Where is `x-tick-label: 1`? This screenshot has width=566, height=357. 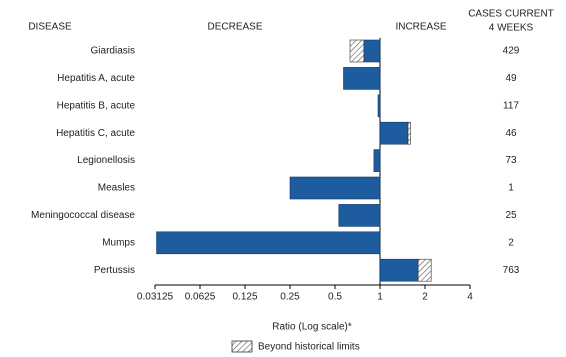 x-tick-label: 1 is located at coordinates (380, 297).